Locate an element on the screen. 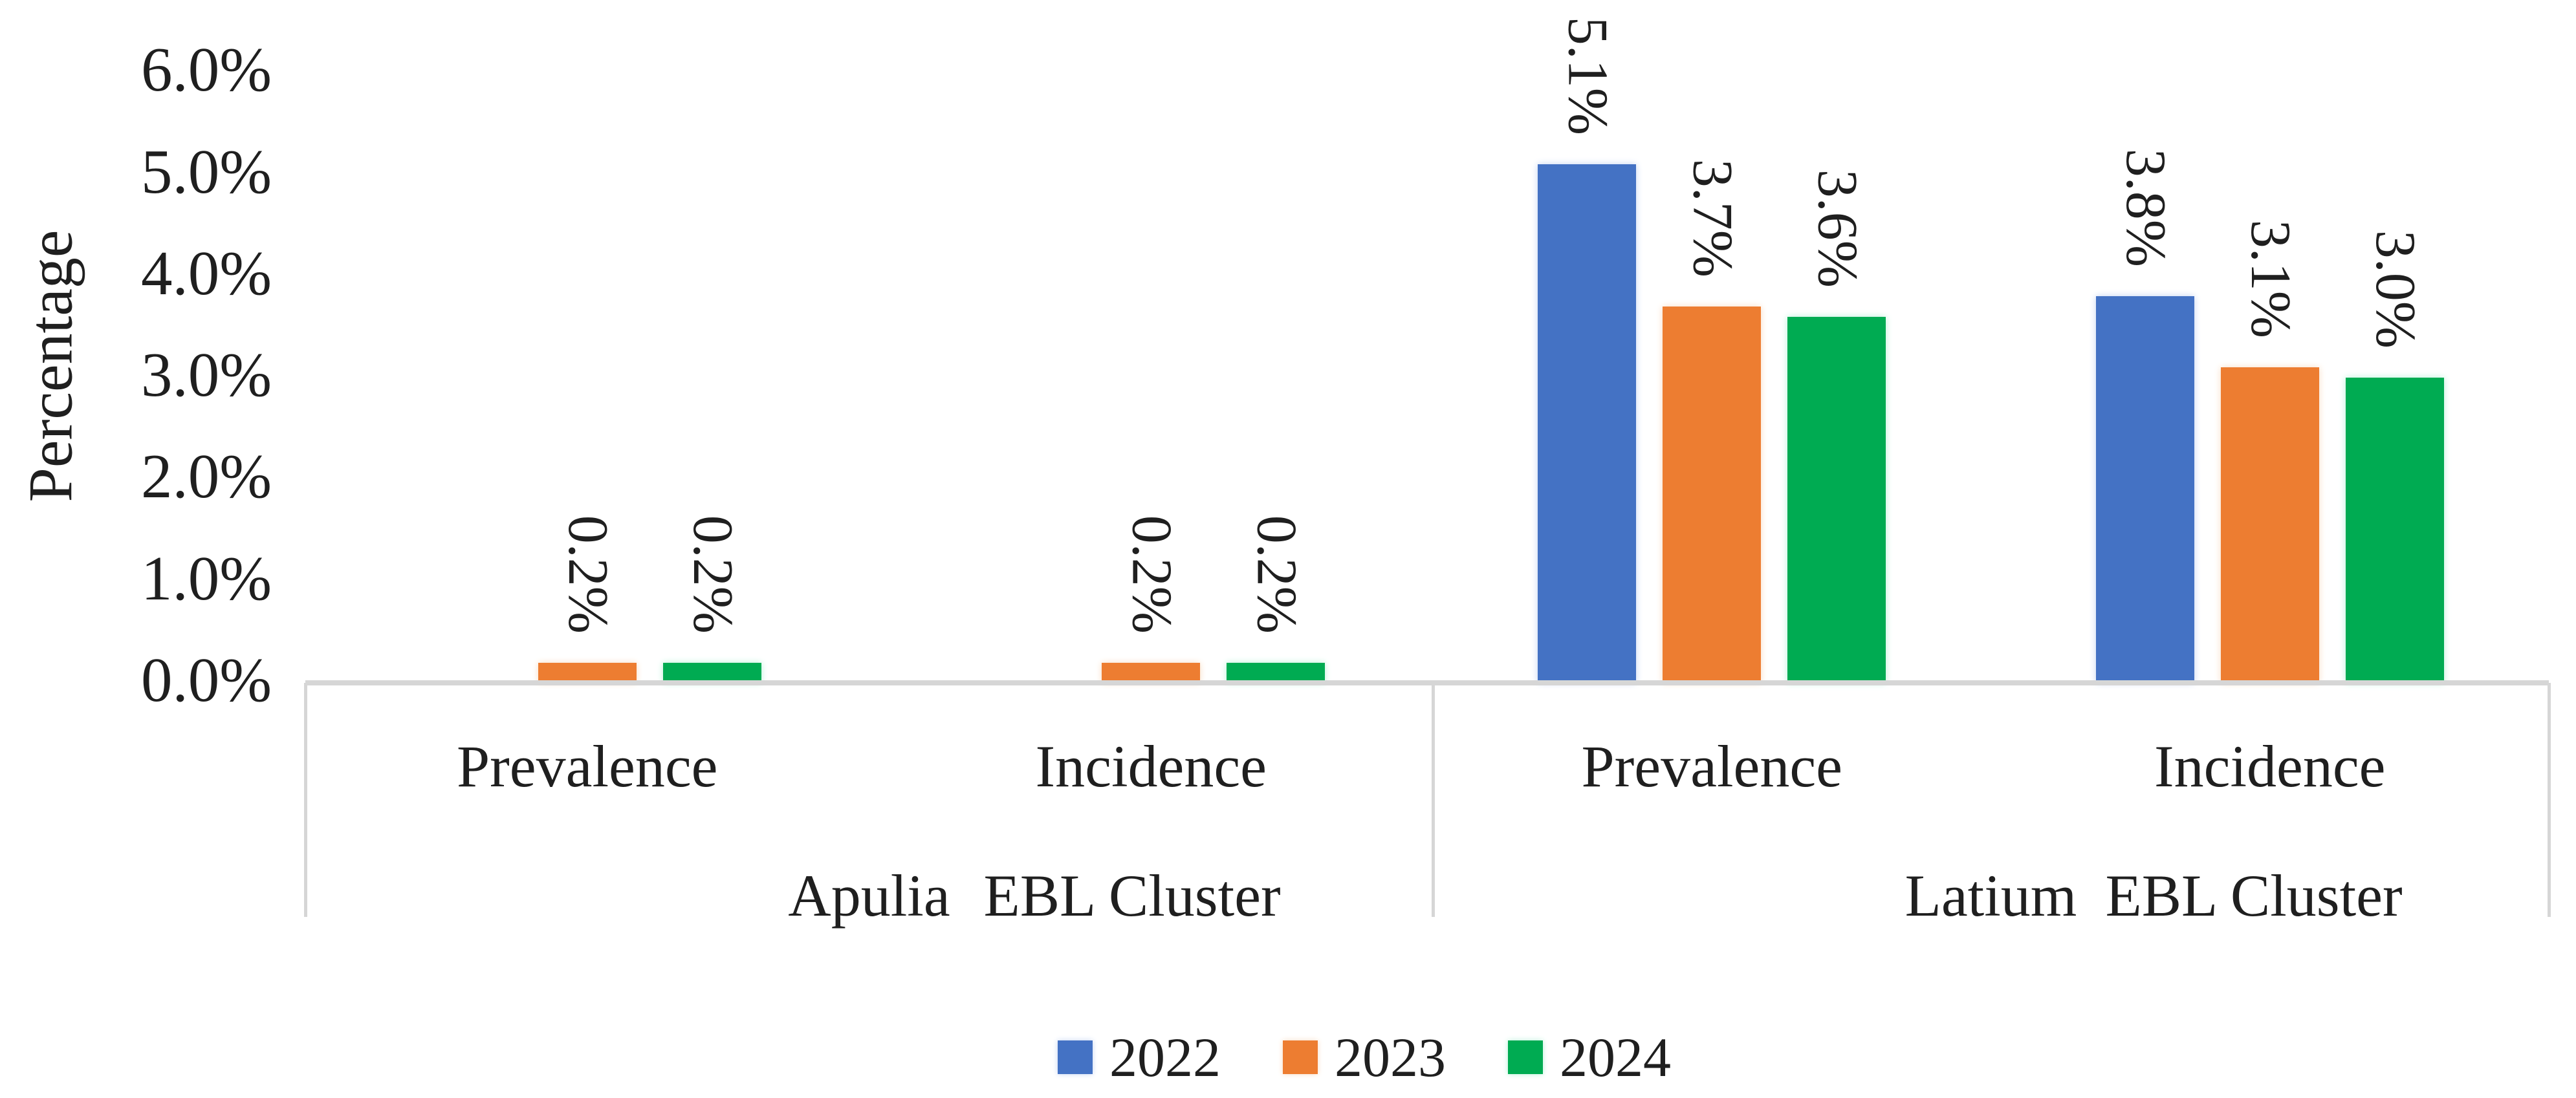  legend-item: 2022 is located at coordinates (1139, 1057).